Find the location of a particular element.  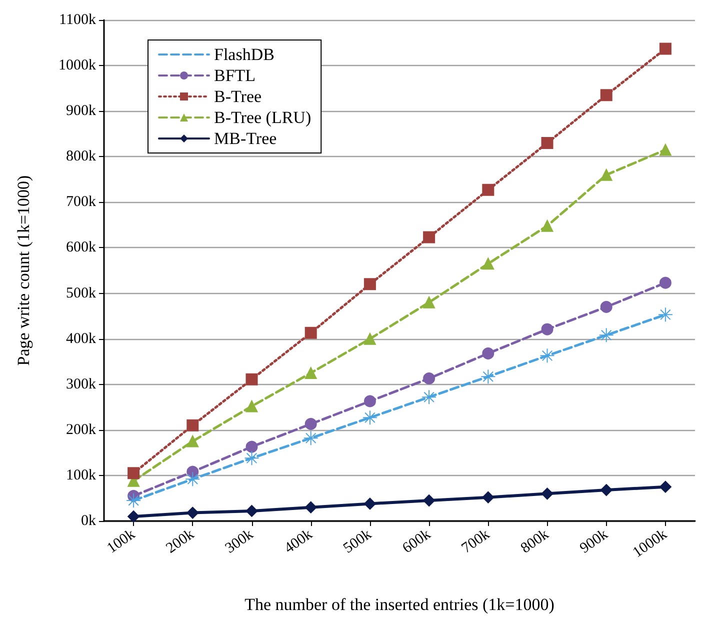

x-tick-label: 300k is located at coordinates (239, 541).